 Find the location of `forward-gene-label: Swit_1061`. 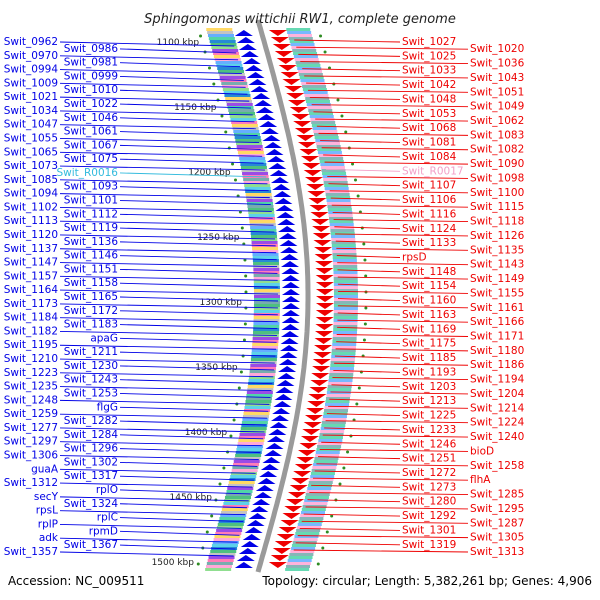

forward-gene-label: Swit_1061 is located at coordinates (91, 132).